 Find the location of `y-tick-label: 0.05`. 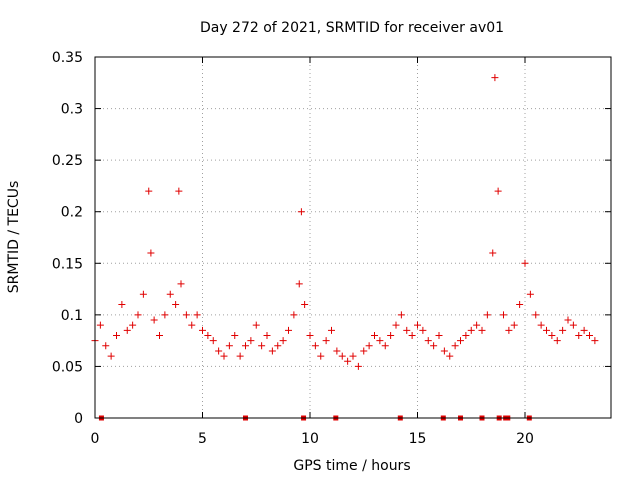

y-tick-label: 0.05 is located at coordinates (67, 367).